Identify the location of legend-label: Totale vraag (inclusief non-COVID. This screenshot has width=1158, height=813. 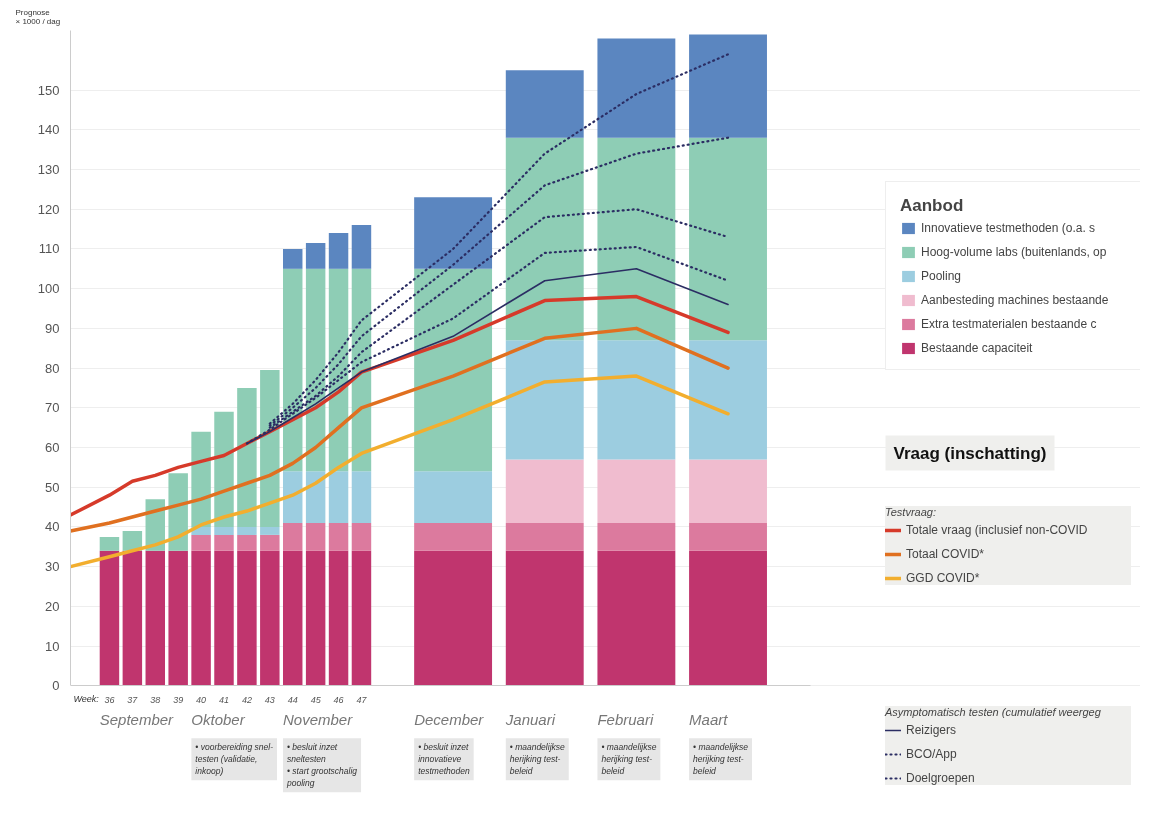
(997, 530).